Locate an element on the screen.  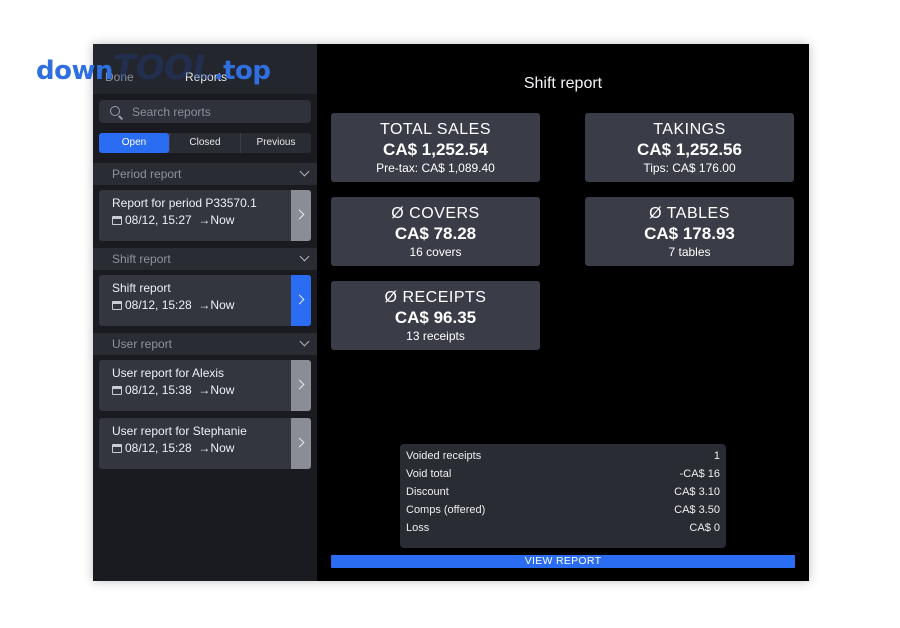
summary-label: Loss is located at coordinates (418, 528).